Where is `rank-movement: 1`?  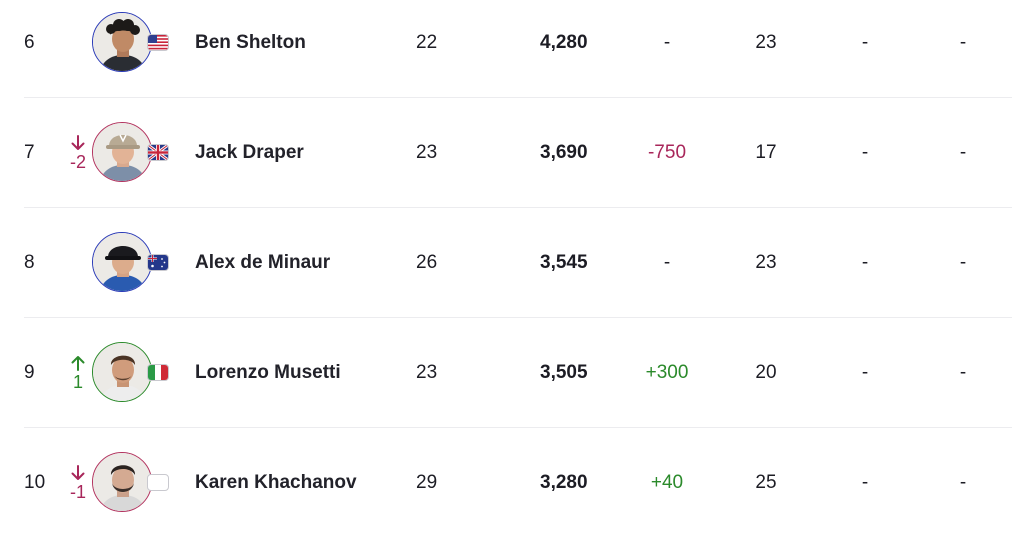
rank-movement: 1 is located at coordinates (78, 373).